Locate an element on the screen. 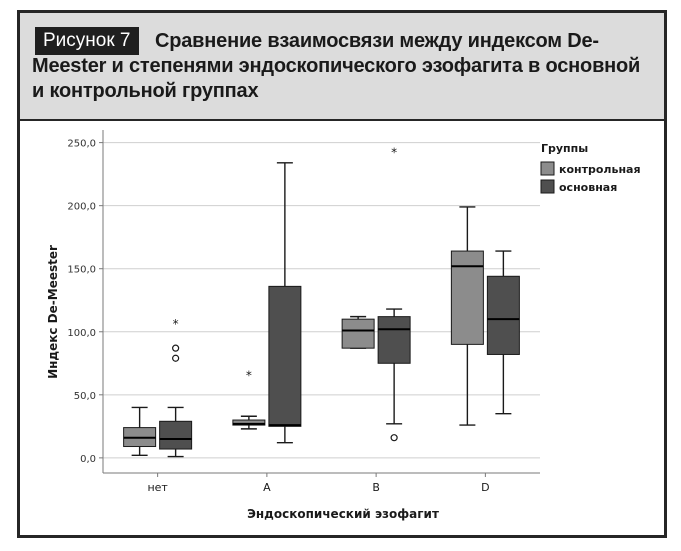 The width and height of the screenshot is (681, 551). legend-layer: контрольная основная is located at coordinates (590, 177).